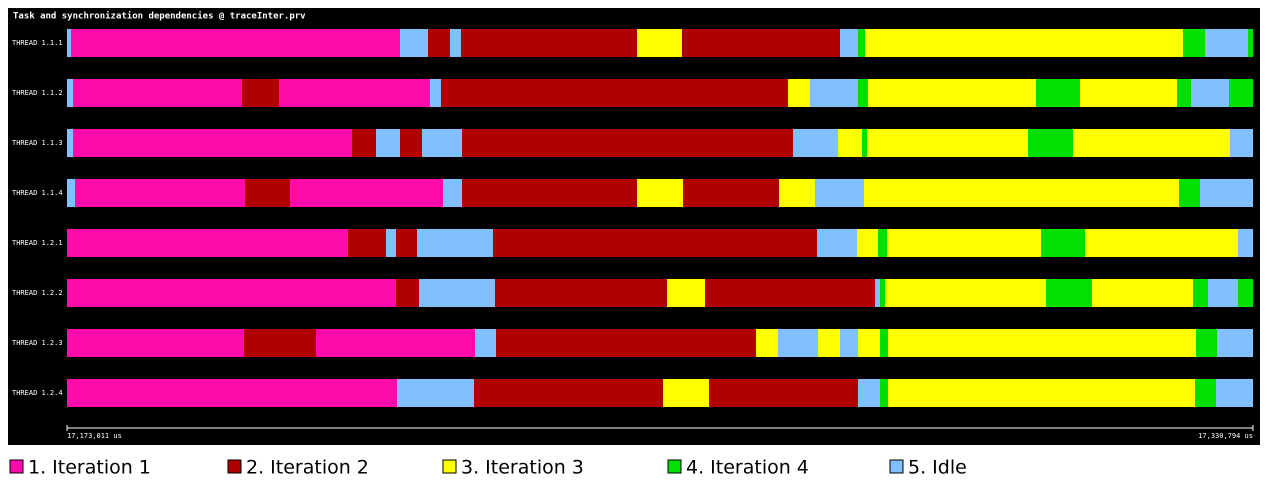 The height and width of the screenshot is (485, 1267). I want to click on x-tick-label: 17,173,011 us, so click(94, 436).